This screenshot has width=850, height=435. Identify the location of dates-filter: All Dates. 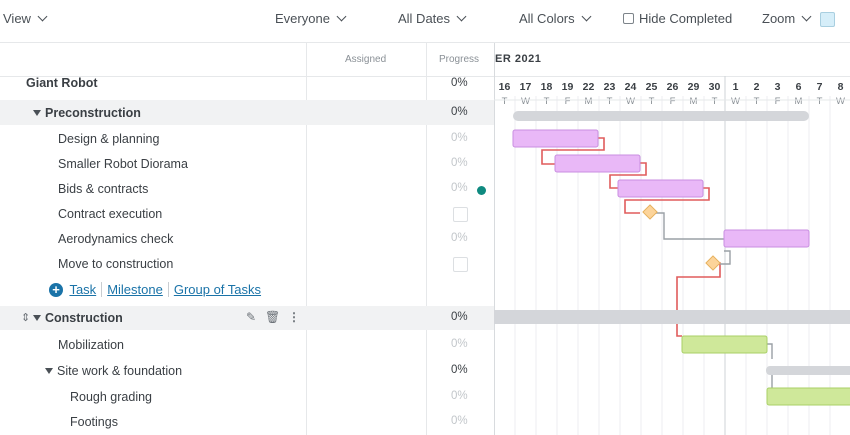
(432, 18).